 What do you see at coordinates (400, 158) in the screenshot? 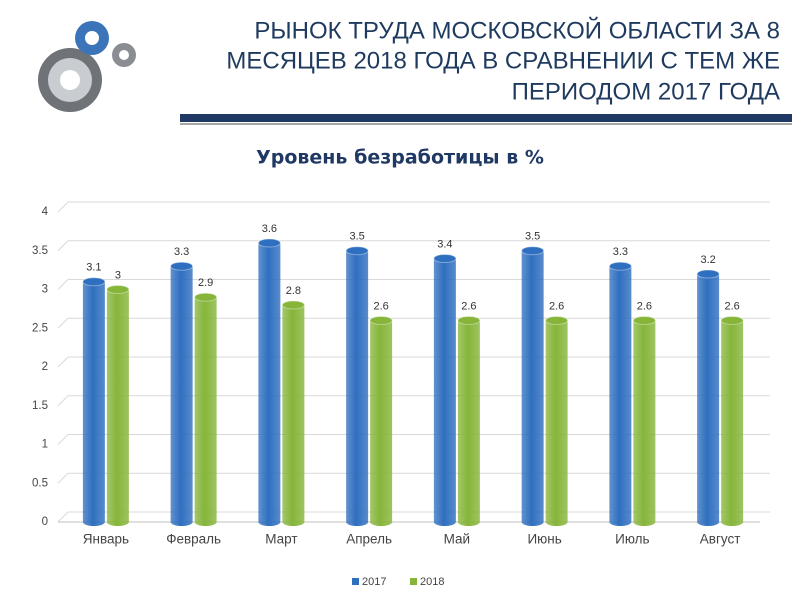
I see `chart-title: Уровень безработицы в %` at bounding box center [400, 158].